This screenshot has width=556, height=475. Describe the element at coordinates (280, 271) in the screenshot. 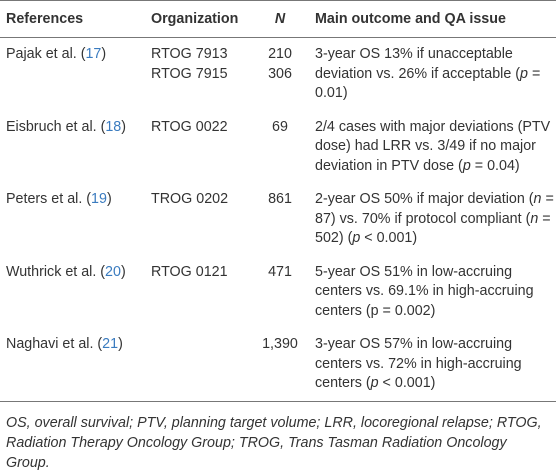

I see `n-value: 471` at that location.